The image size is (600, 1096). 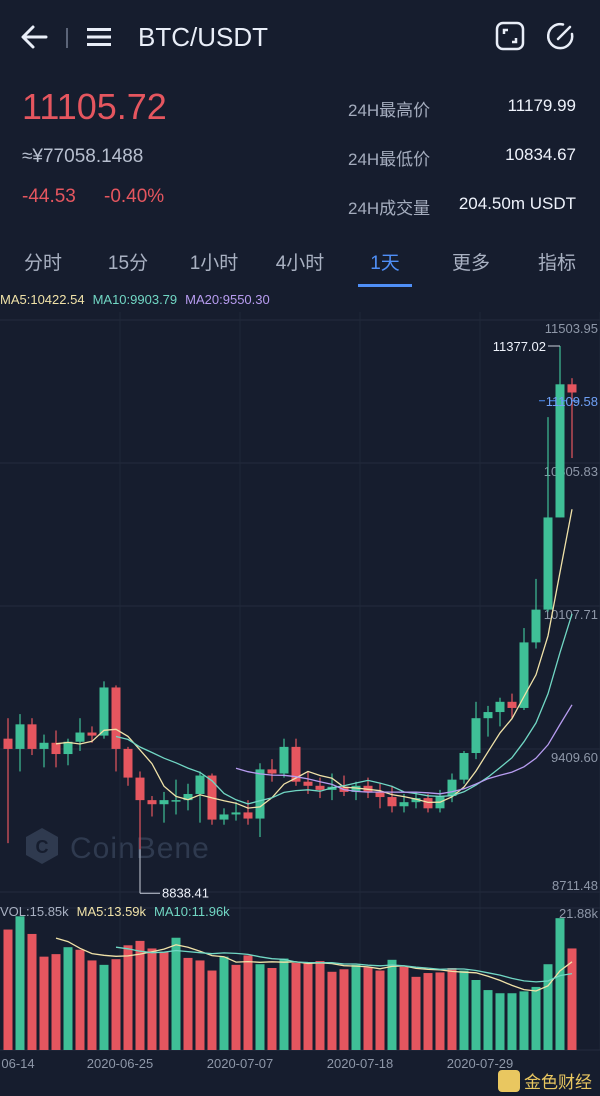 I want to click on tab-1day: 1天, so click(x=385, y=263).